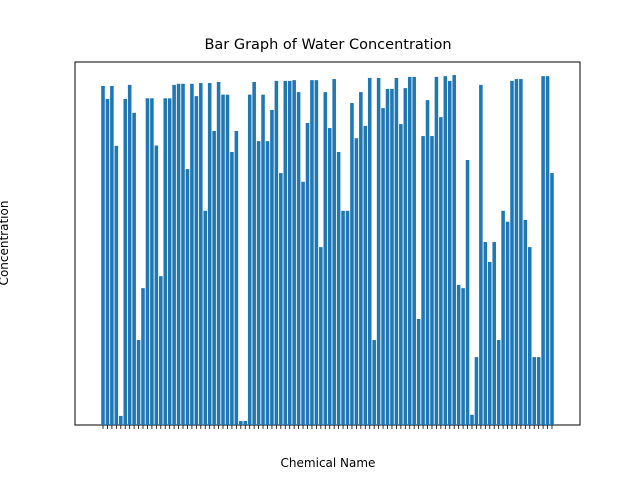 The width and height of the screenshot is (640, 480). Describe the element at coordinates (5, 243) in the screenshot. I see `y-axis-label: Concentration` at that location.